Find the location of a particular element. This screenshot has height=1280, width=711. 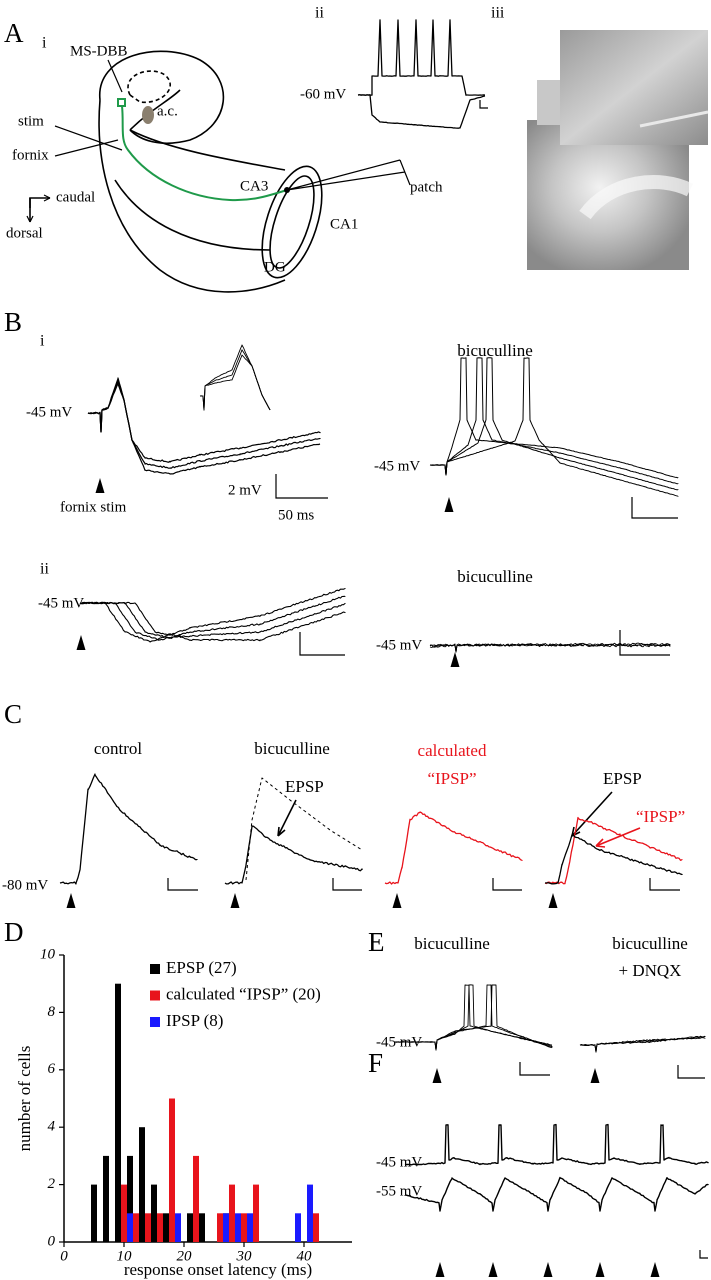

label: caudal is located at coordinates (75, 197).